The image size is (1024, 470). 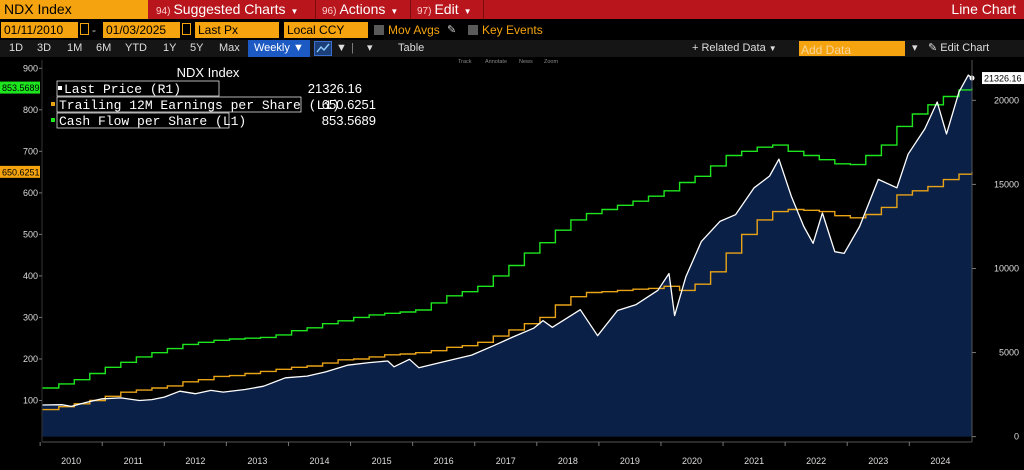 What do you see at coordinates (60, 88) in the screenshot?
I see `legend-swatch-last-price` at bounding box center [60, 88].